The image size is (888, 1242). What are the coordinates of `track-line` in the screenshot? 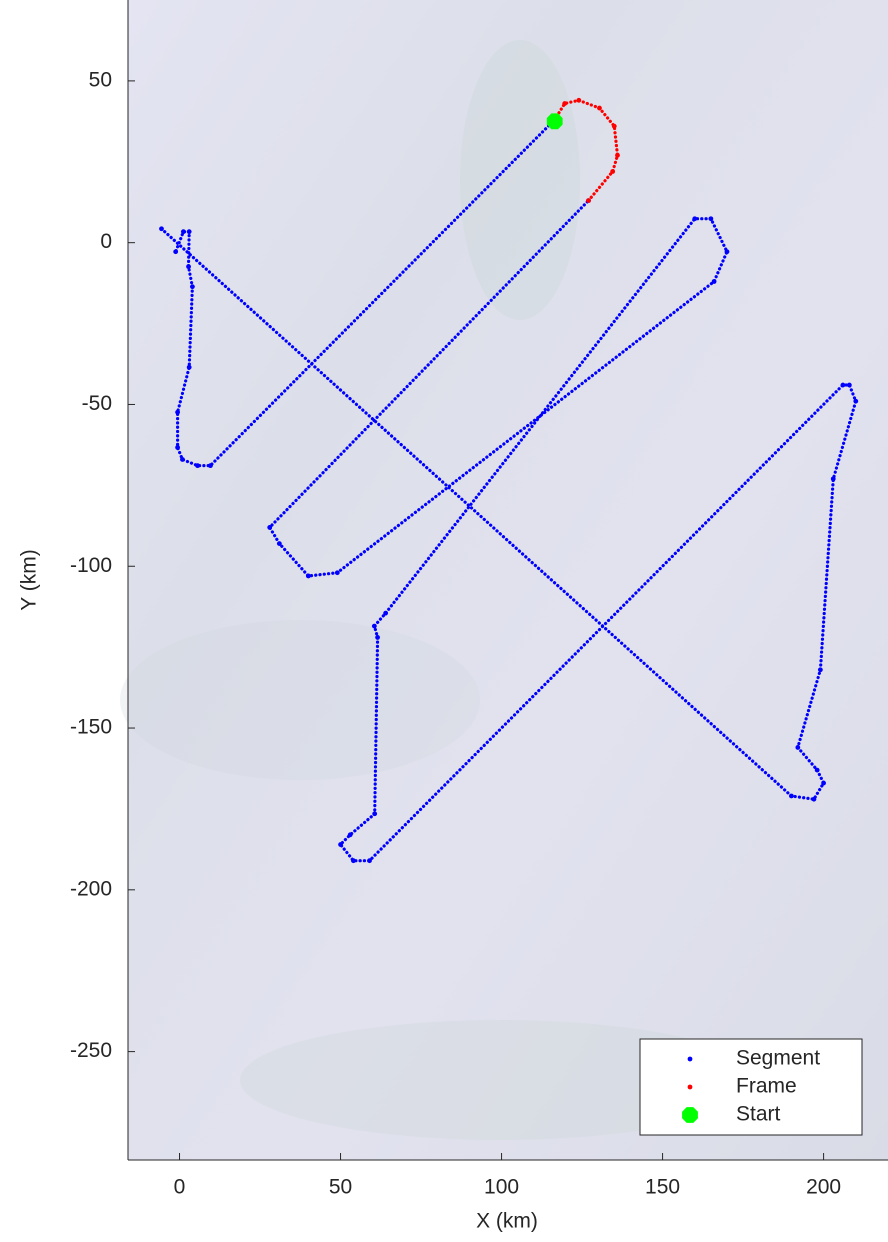 It's located at (586, 150).